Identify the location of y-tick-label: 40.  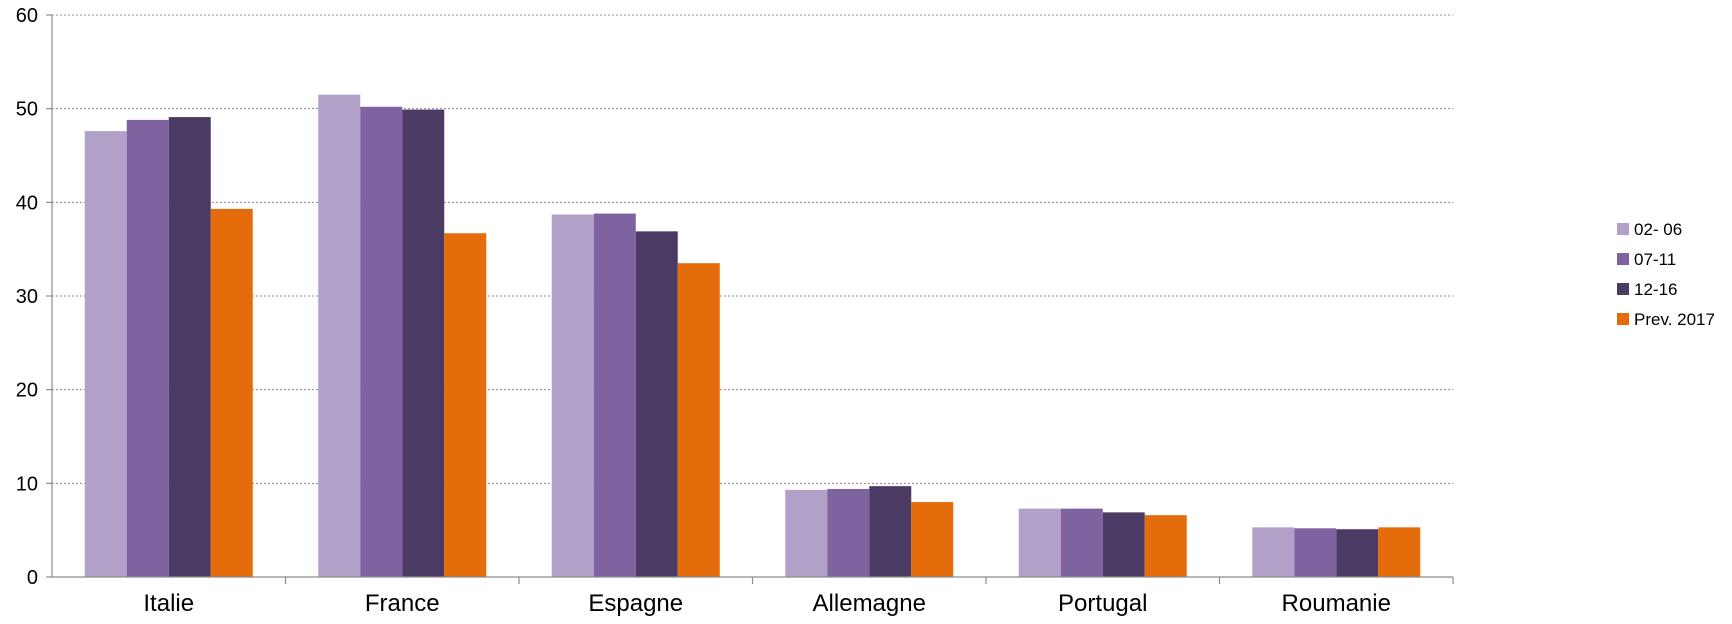
(27, 203).